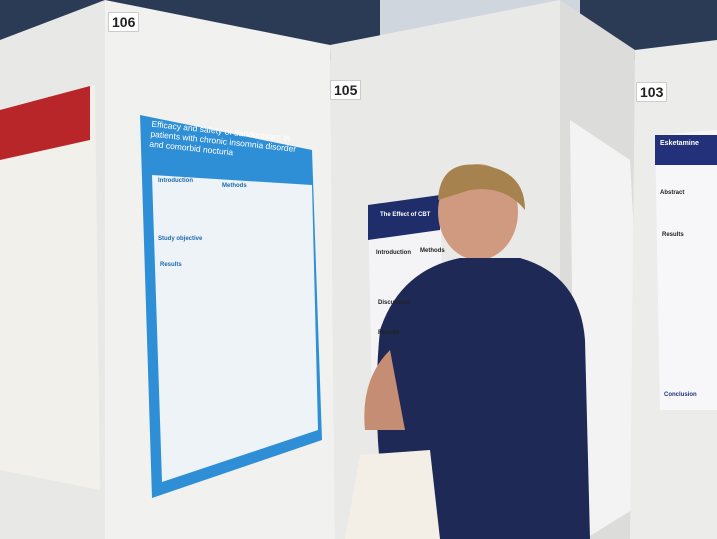 The height and width of the screenshot is (539, 717). I want to click on poster-body, so click(235, 328).